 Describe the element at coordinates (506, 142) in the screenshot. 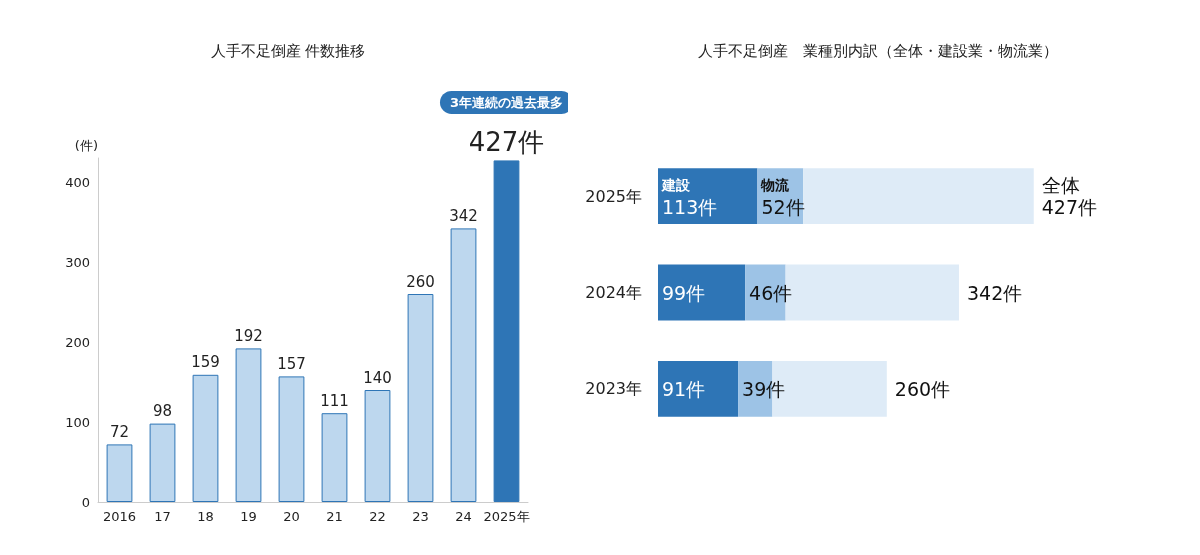

I see `data-label: 427件` at that location.